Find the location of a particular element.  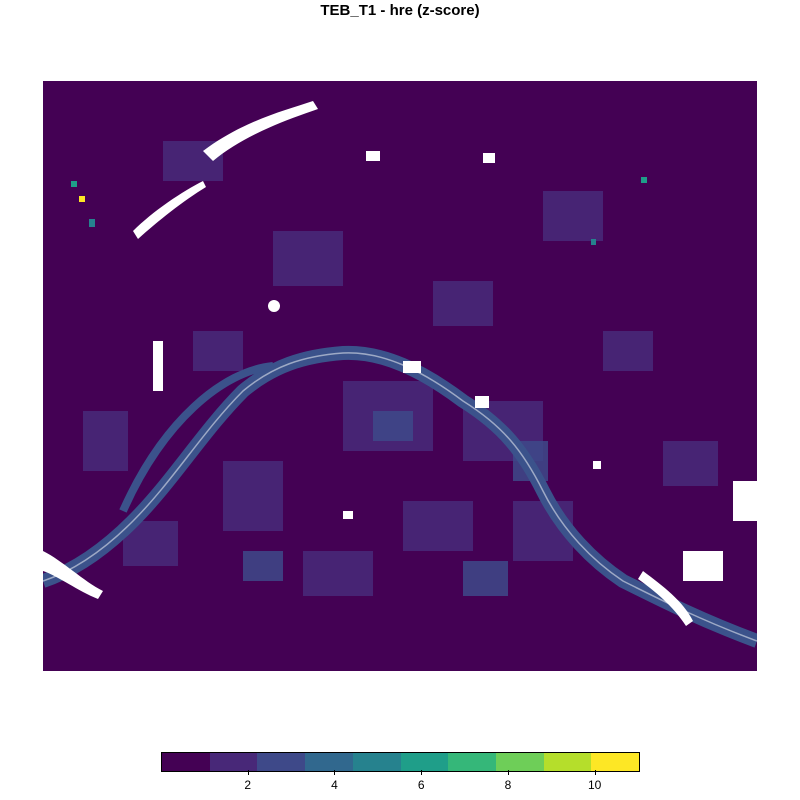

legend-tick-label: 10 is located at coordinates (594, 785).